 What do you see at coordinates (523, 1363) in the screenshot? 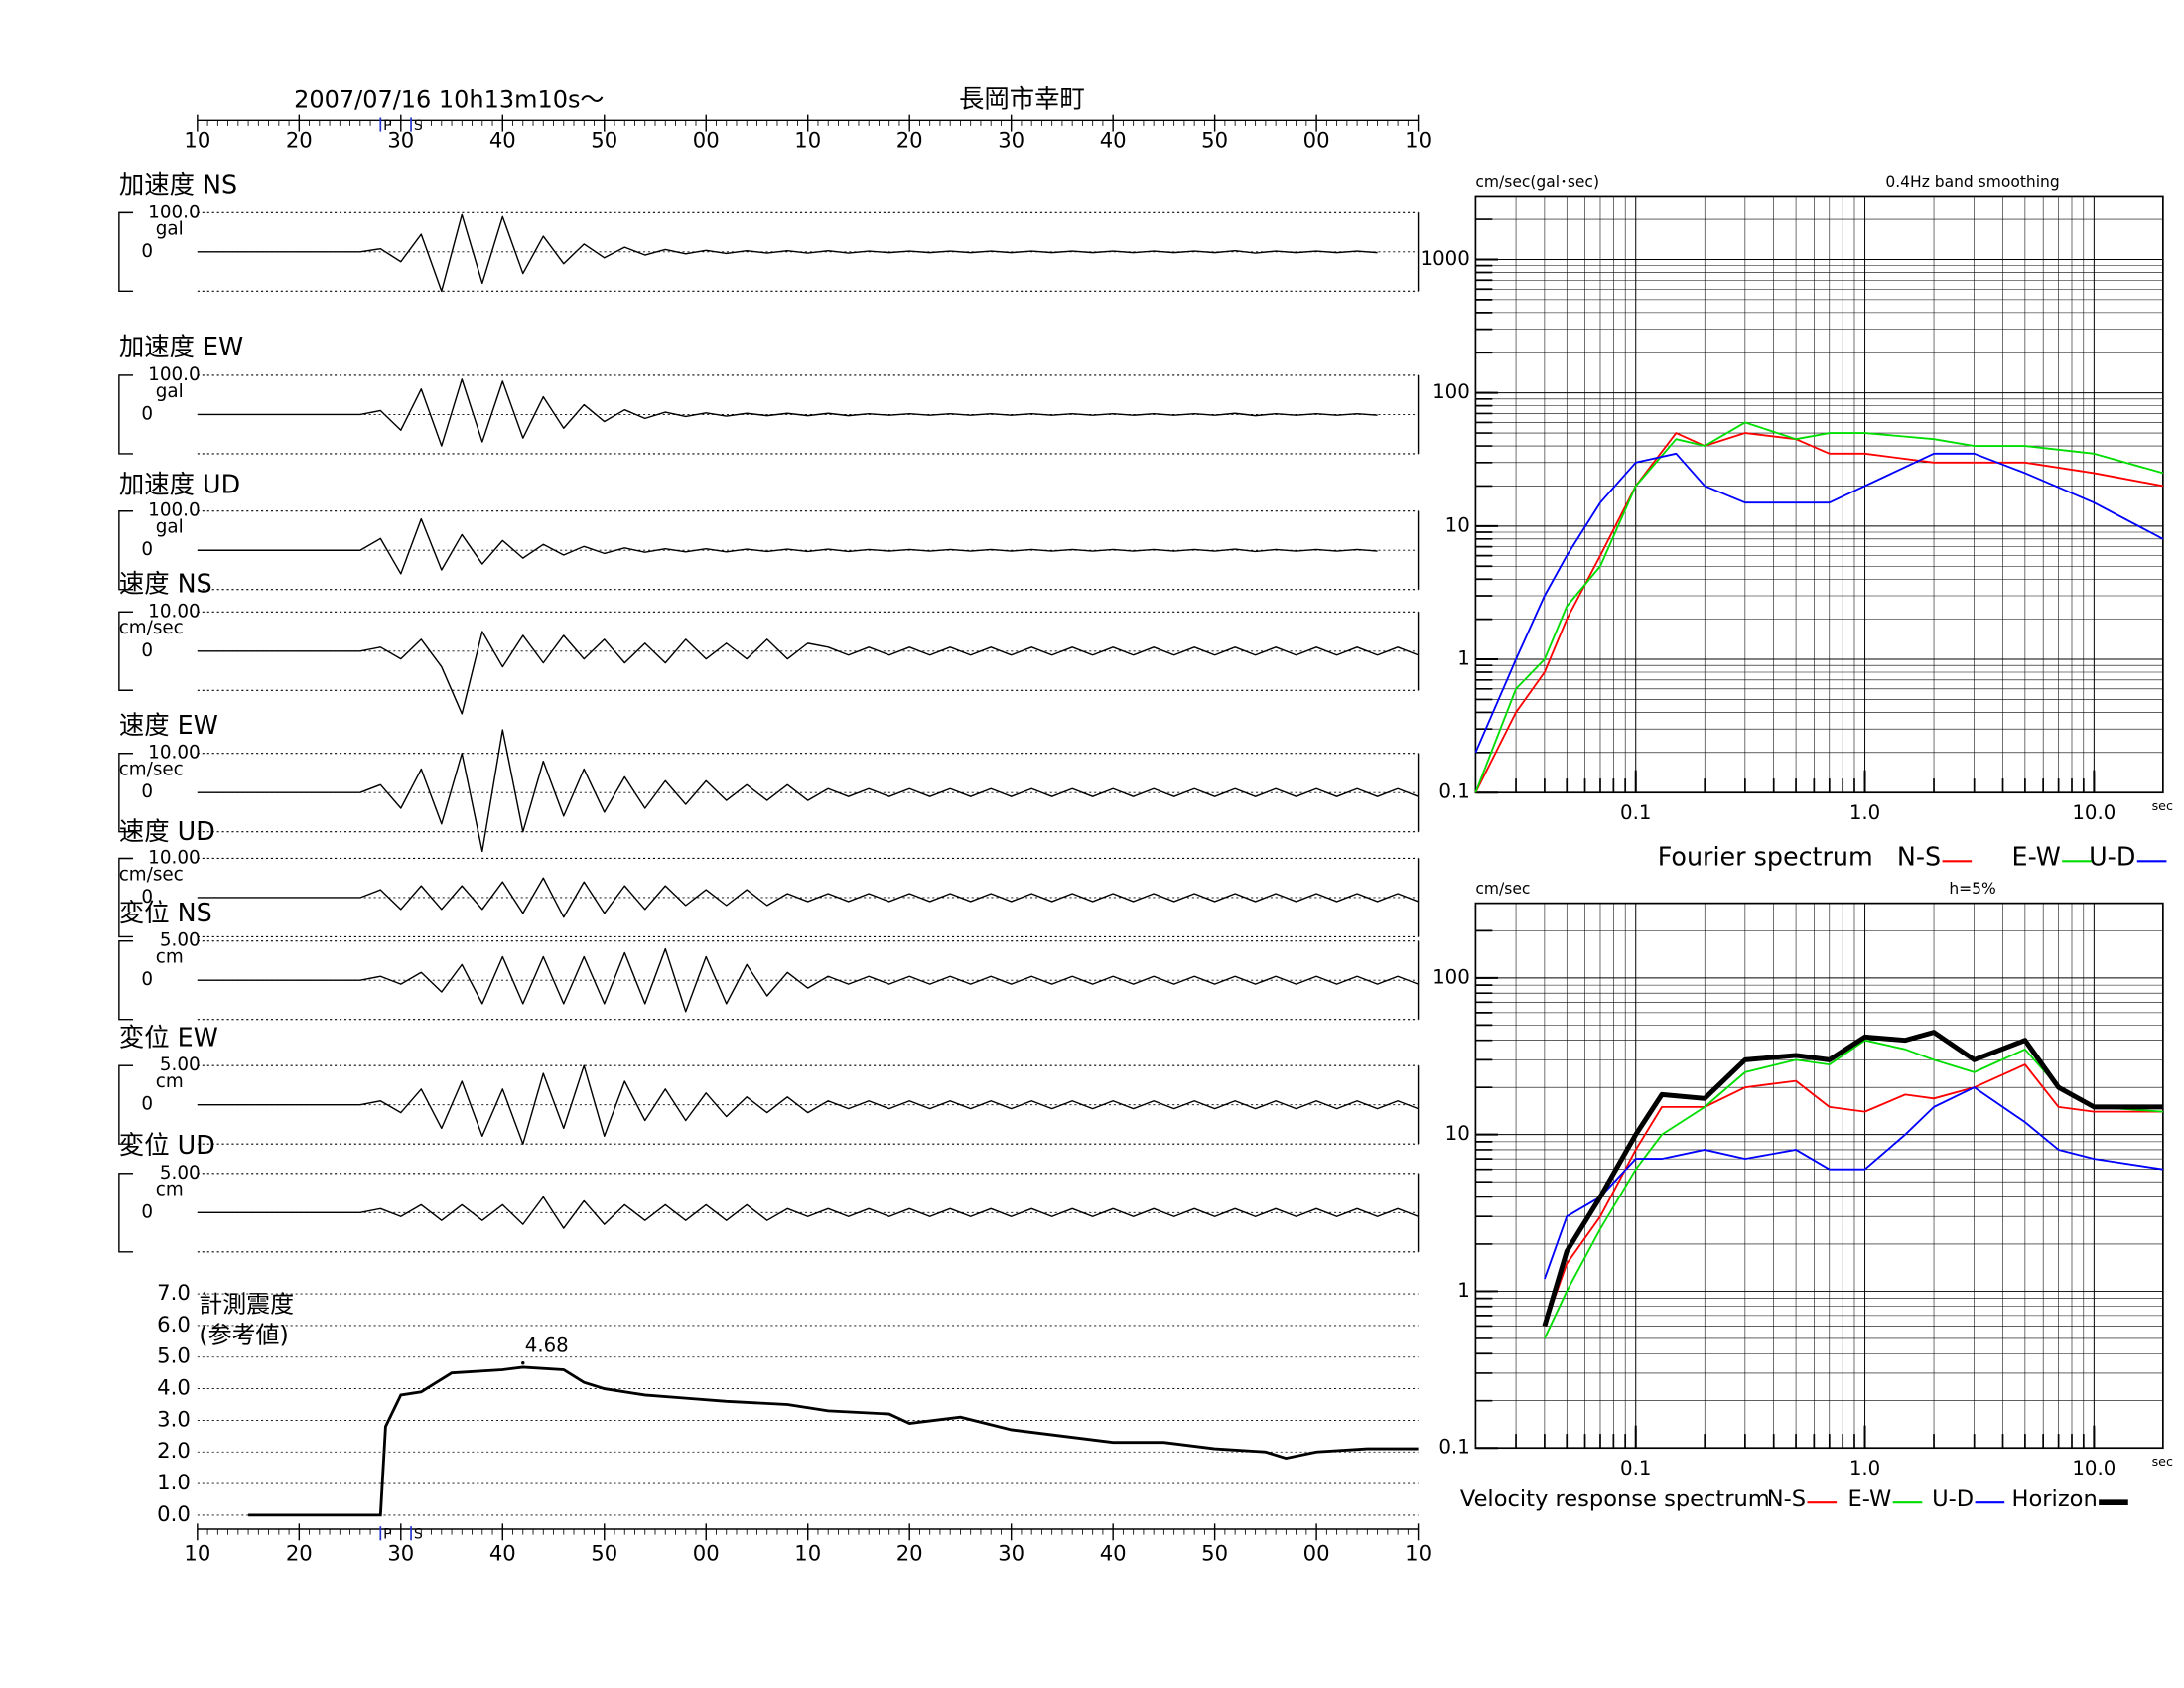
I see `peak-dot` at bounding box center [523, 1363].